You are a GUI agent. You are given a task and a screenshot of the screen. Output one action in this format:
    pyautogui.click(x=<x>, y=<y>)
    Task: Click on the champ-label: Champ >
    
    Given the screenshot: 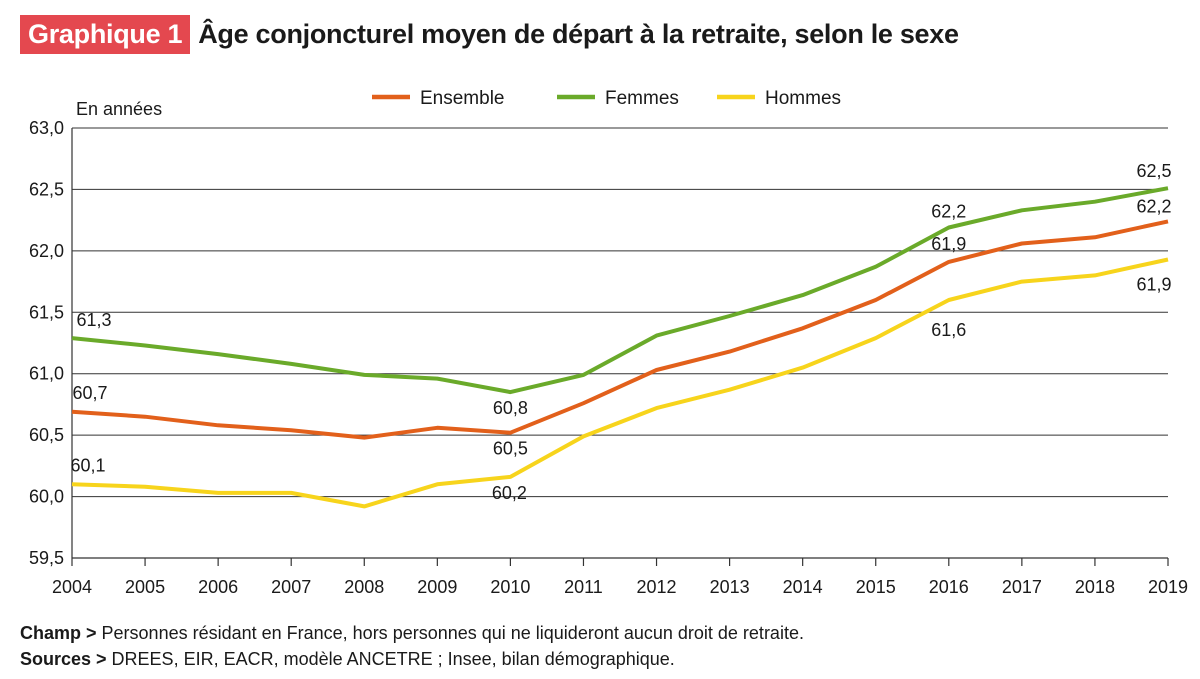 What is the action you would take?
    pyautogui.click(x=58, y=633)
    